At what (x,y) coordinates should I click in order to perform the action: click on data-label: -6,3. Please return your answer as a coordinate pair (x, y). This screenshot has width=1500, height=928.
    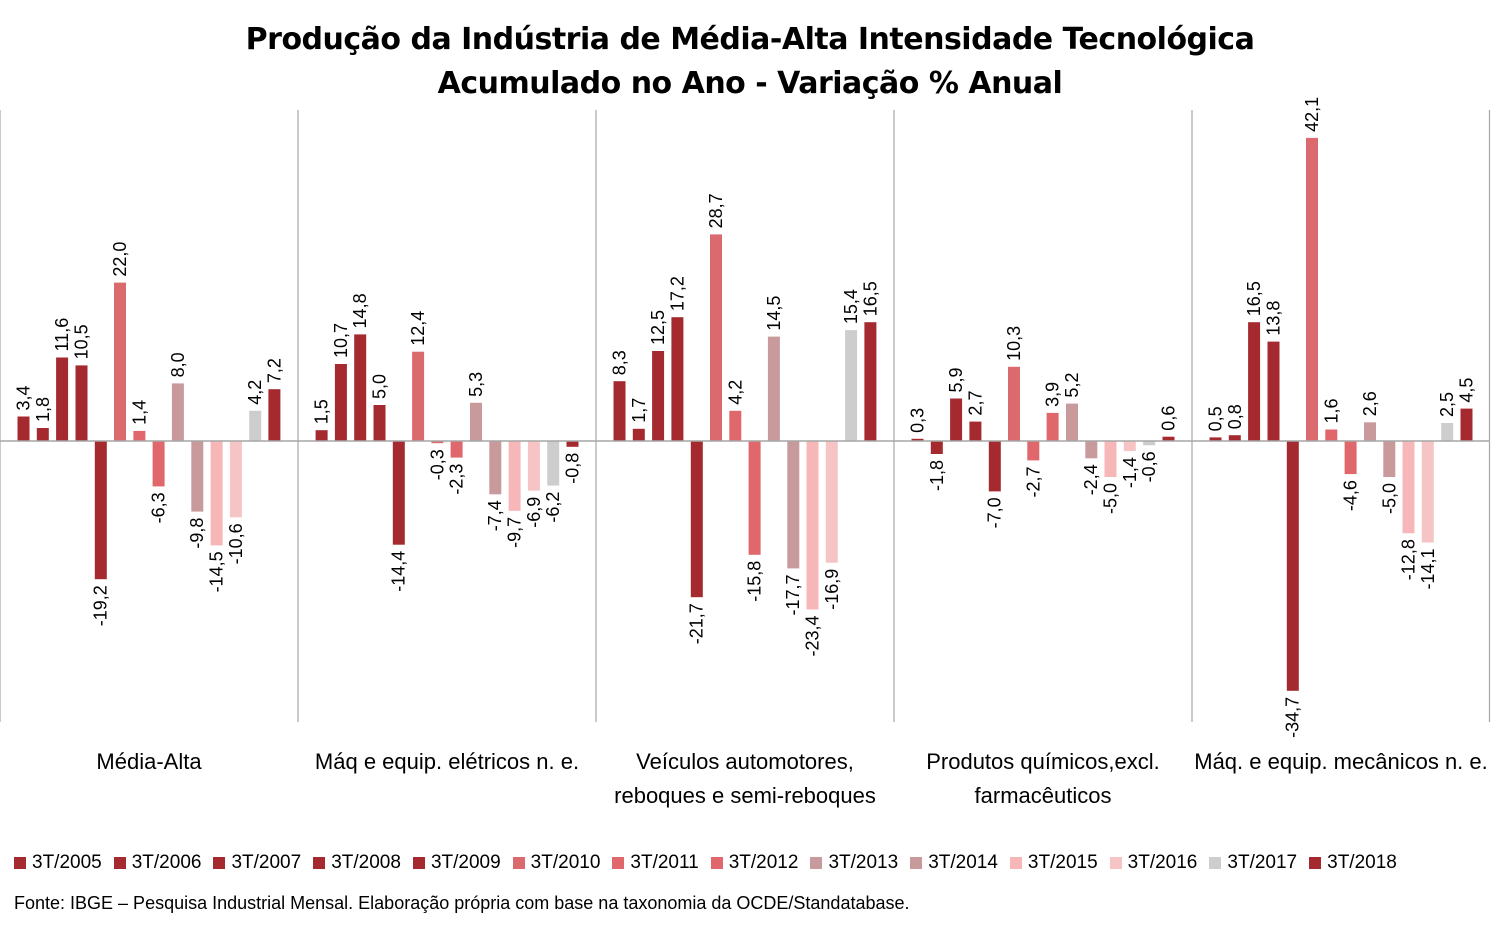
    Looking at the image, I should click on (159, 507).